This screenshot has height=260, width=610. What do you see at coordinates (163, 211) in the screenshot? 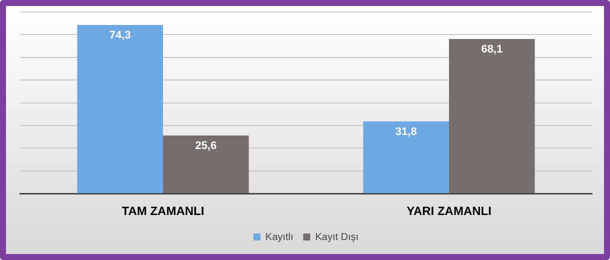
I see `x-tick-label: TAM ZAMANLI` at bounding box center [163, 211].